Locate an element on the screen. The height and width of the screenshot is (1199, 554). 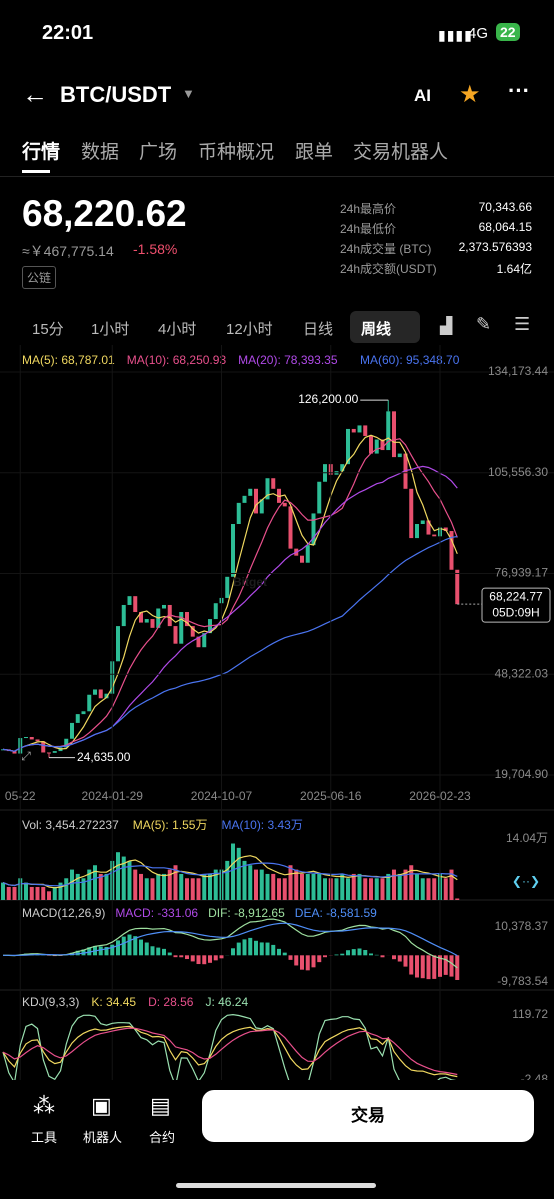
expand-icon: ⤢ is located at coordinates (25, 756).